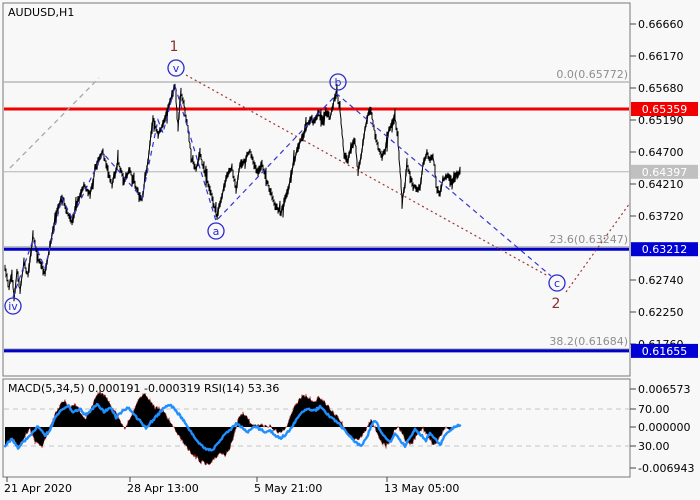  Describe the element at coordinates (661, 312) in the screenshot. I see `price-axis-label: 0.62250` at that location.